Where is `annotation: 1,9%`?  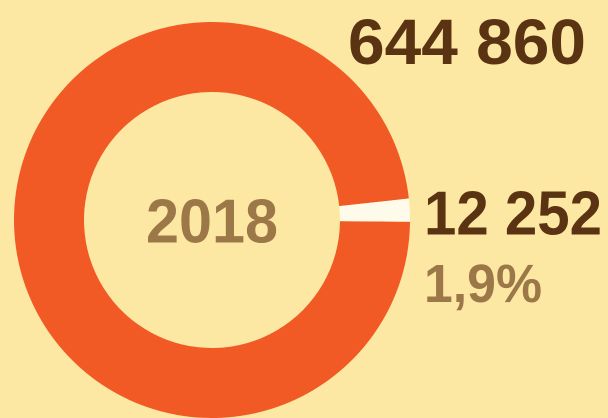 annotation: 1,9% is located at coordinates (483, 284).